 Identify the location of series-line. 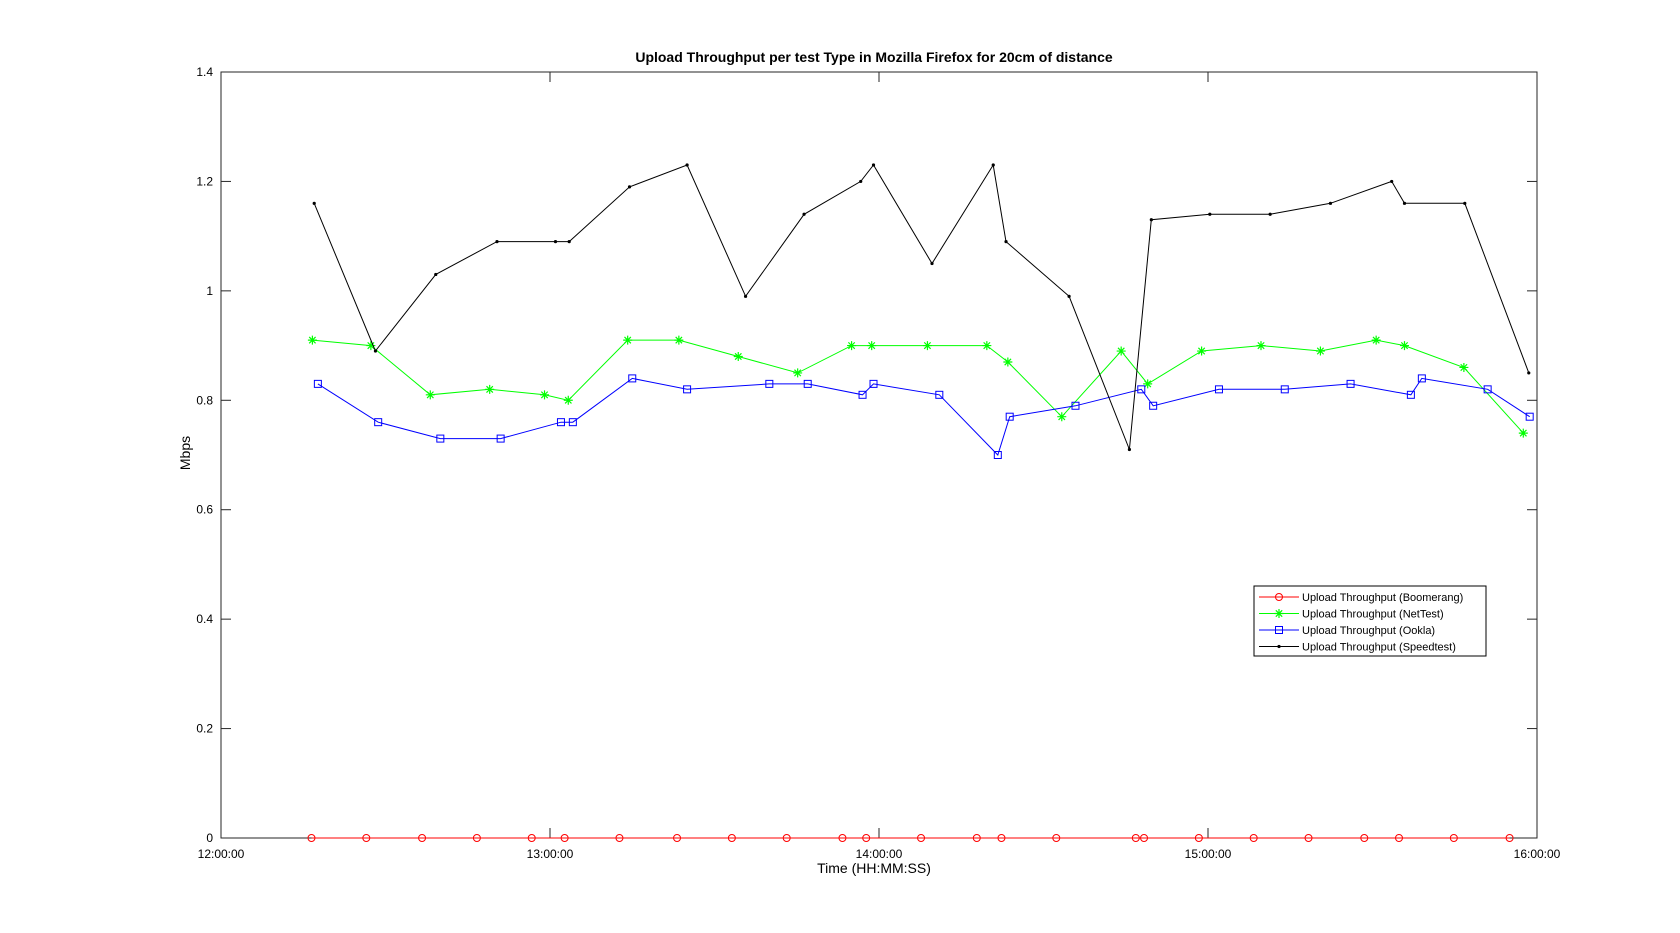
(923, 416).